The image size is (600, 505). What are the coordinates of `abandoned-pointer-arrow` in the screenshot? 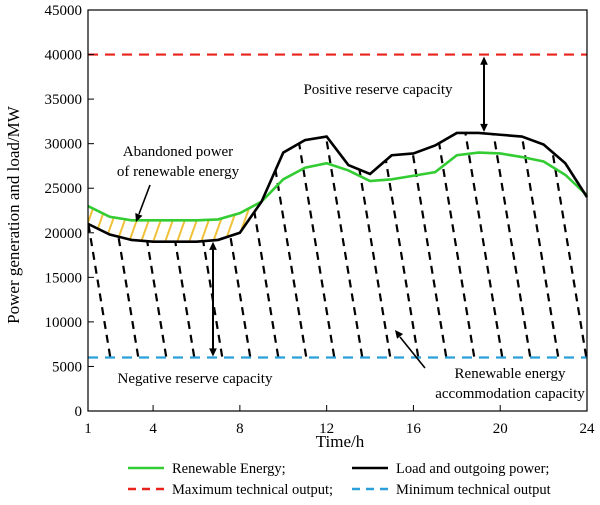 It's located at (144, 199).